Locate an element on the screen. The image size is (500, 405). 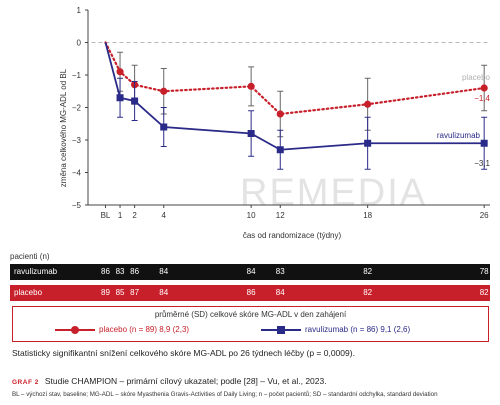
x-tick-label: 4 is located at coordinates (164, 215).